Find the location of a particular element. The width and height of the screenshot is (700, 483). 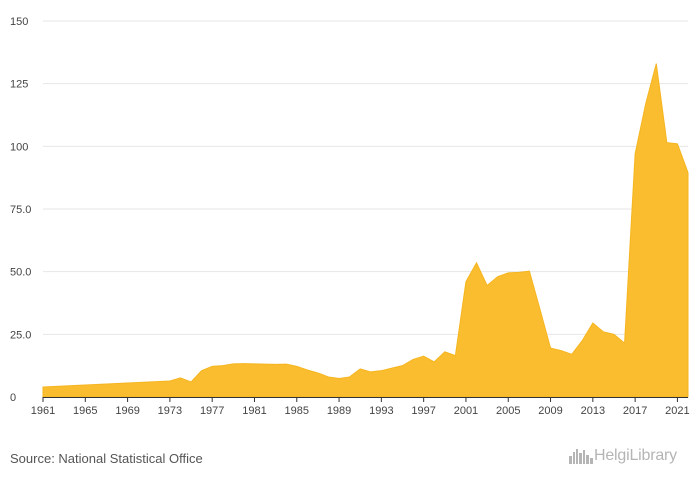

x-tick-label: 1973 is located at coordinates (170, 411).